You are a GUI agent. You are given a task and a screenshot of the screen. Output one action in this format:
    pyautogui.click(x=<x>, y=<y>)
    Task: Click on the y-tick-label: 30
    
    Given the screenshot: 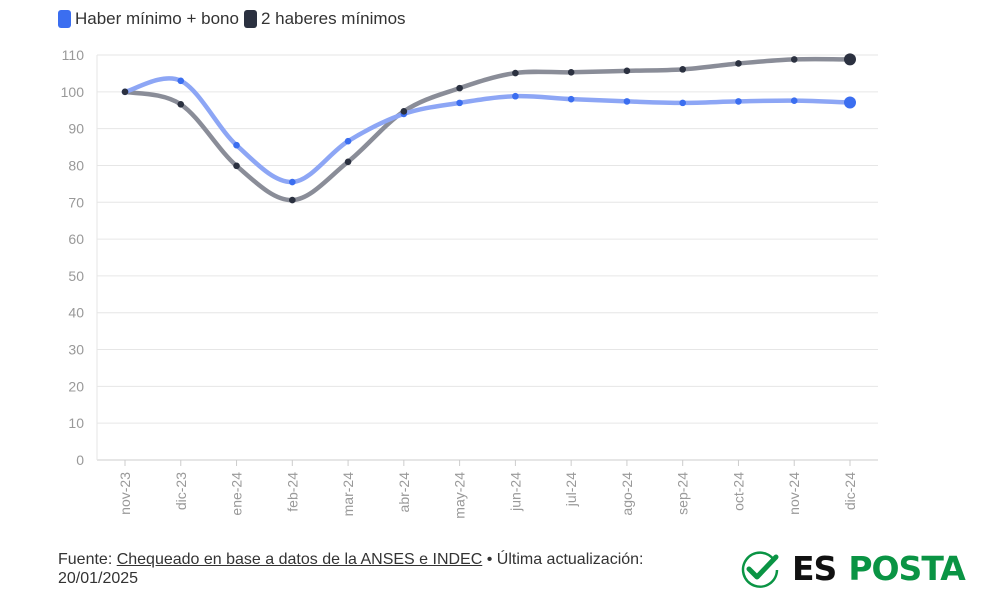 What is the action you would take?
    pyautogui.click(x=76, y=350)
    